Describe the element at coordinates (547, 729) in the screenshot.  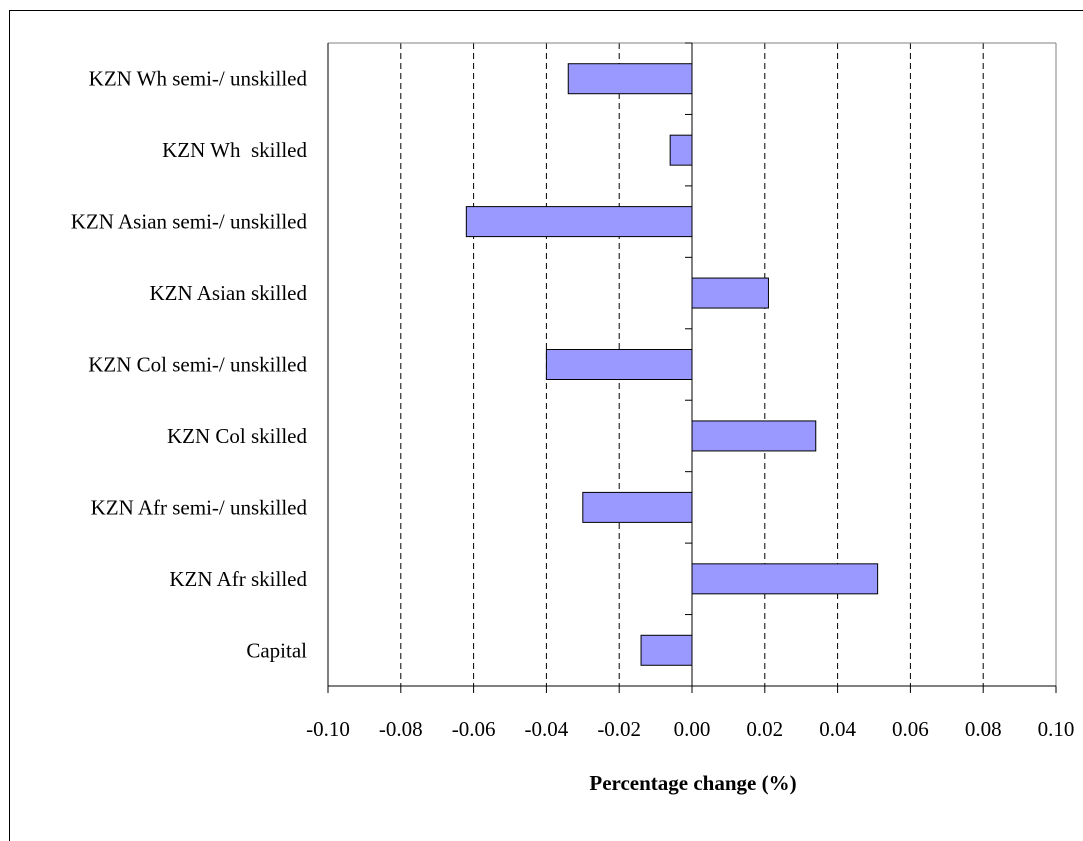
I see `tick-label: -0.04` at that location.